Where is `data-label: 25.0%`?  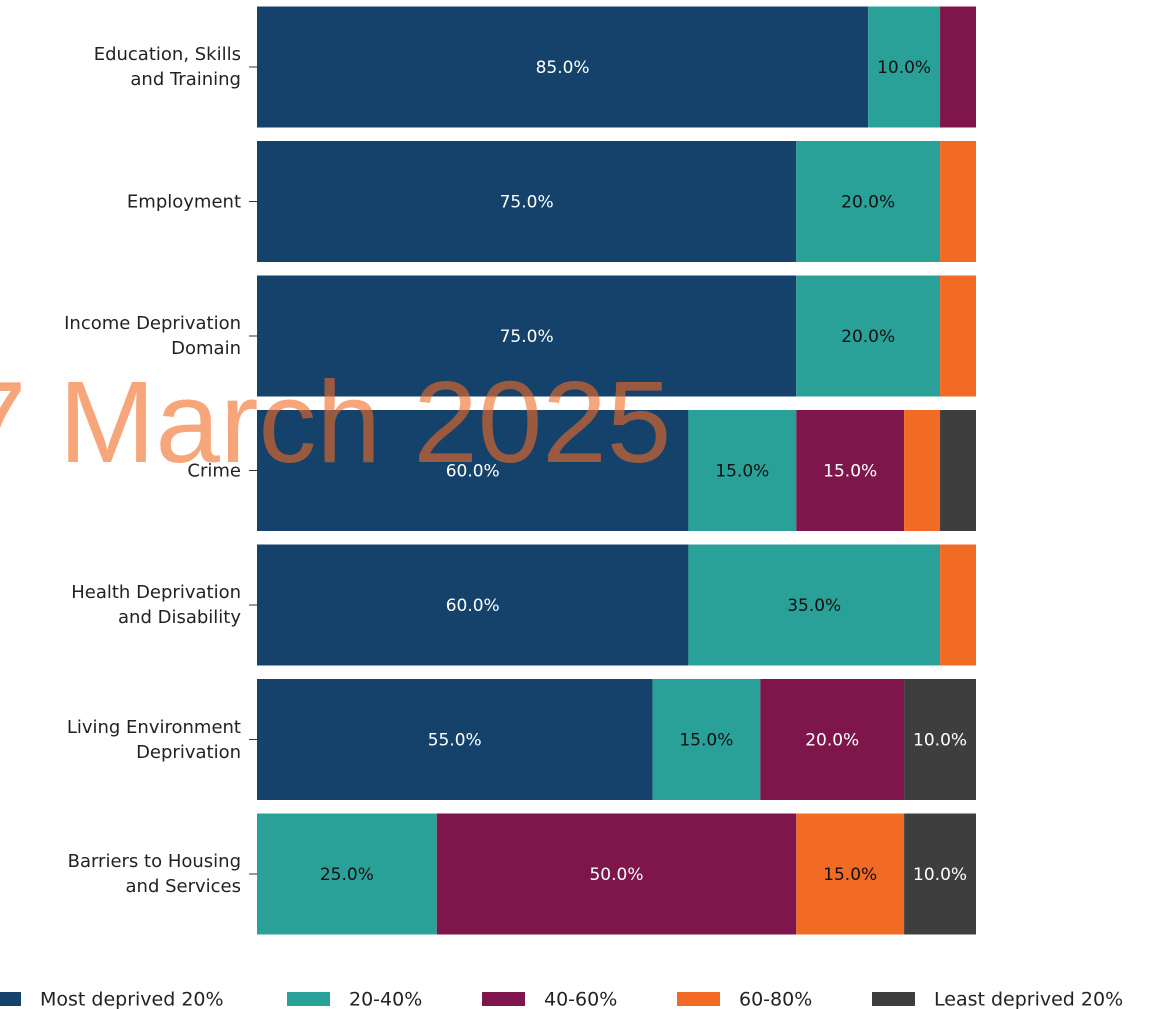
data-label: 25.0% is located at coordinates (347, 875).